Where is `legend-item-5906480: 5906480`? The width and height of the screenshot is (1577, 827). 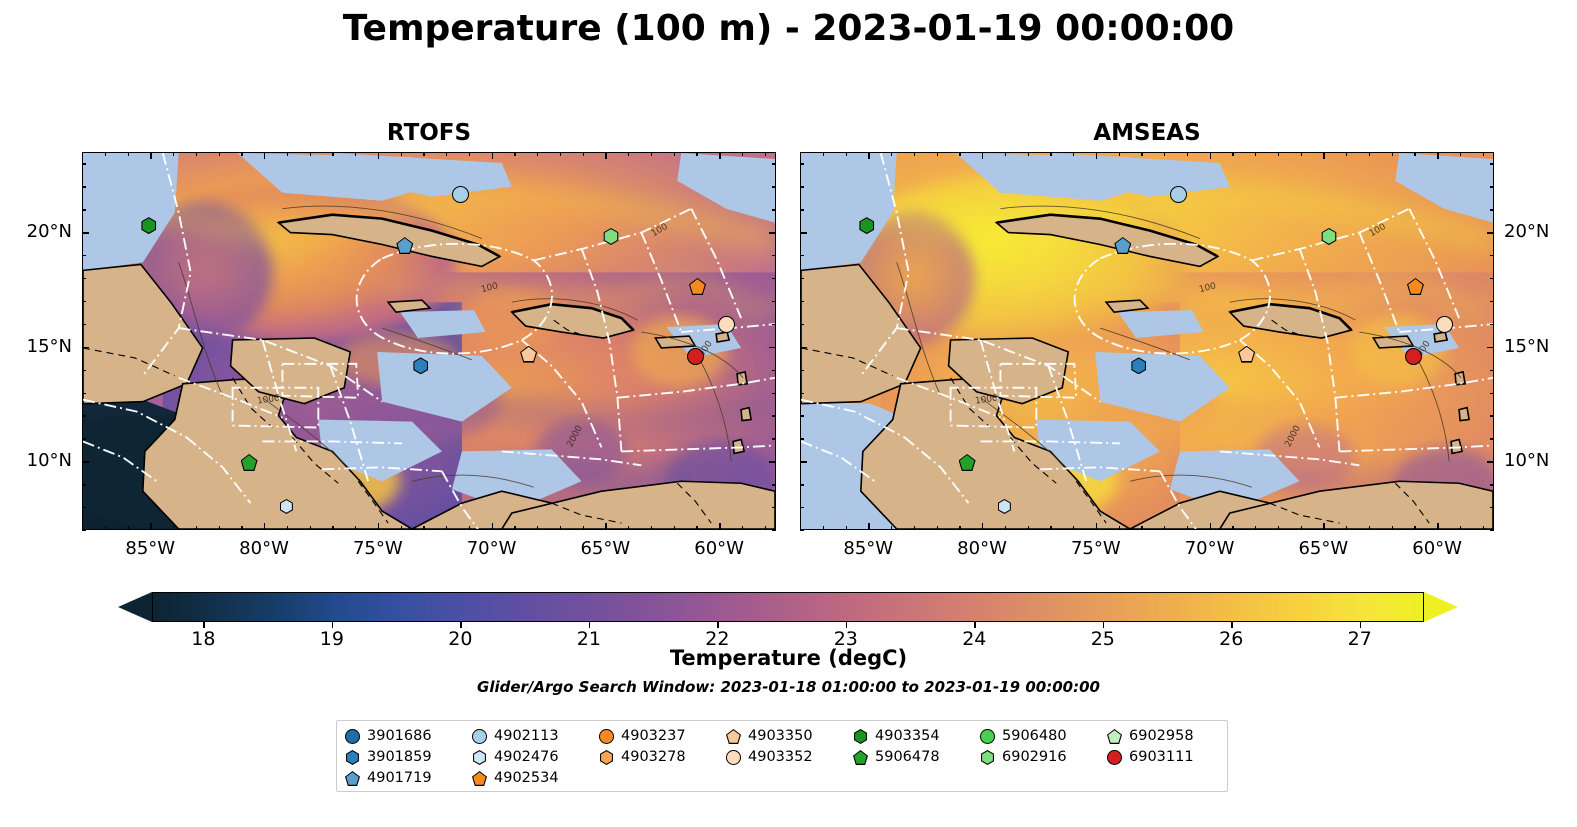
legend-item-5906480: 5906480 is located at coordinates (1043, 736).